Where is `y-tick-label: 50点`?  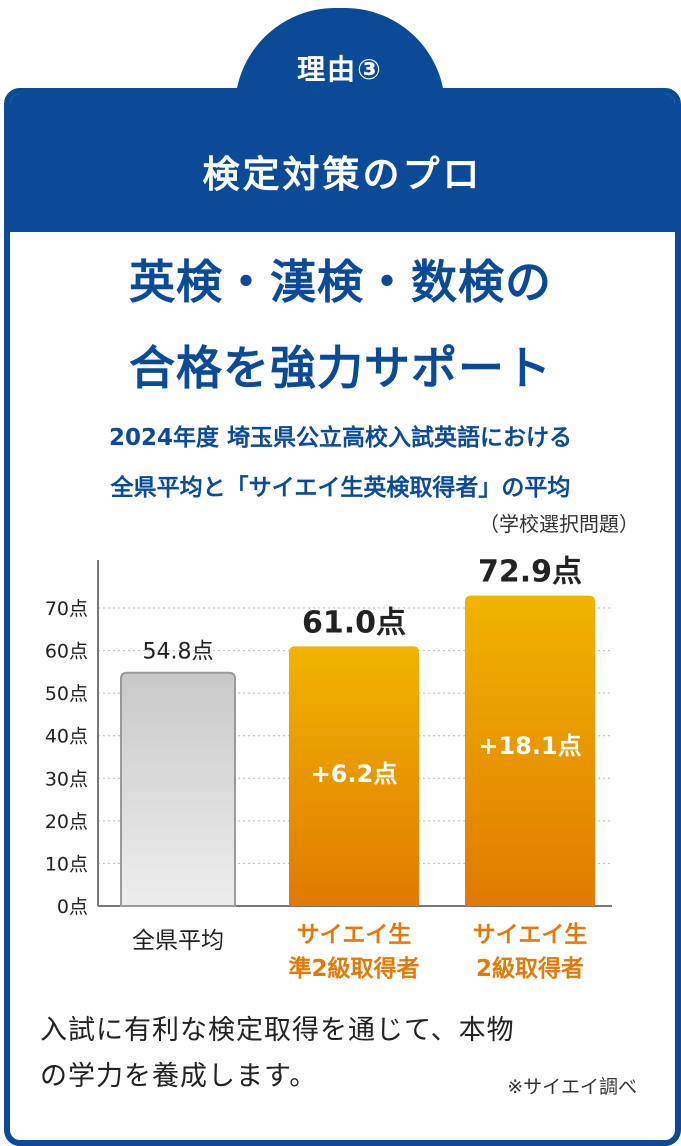 y-tick-label: 50点 is located at coordinates (66, 694).